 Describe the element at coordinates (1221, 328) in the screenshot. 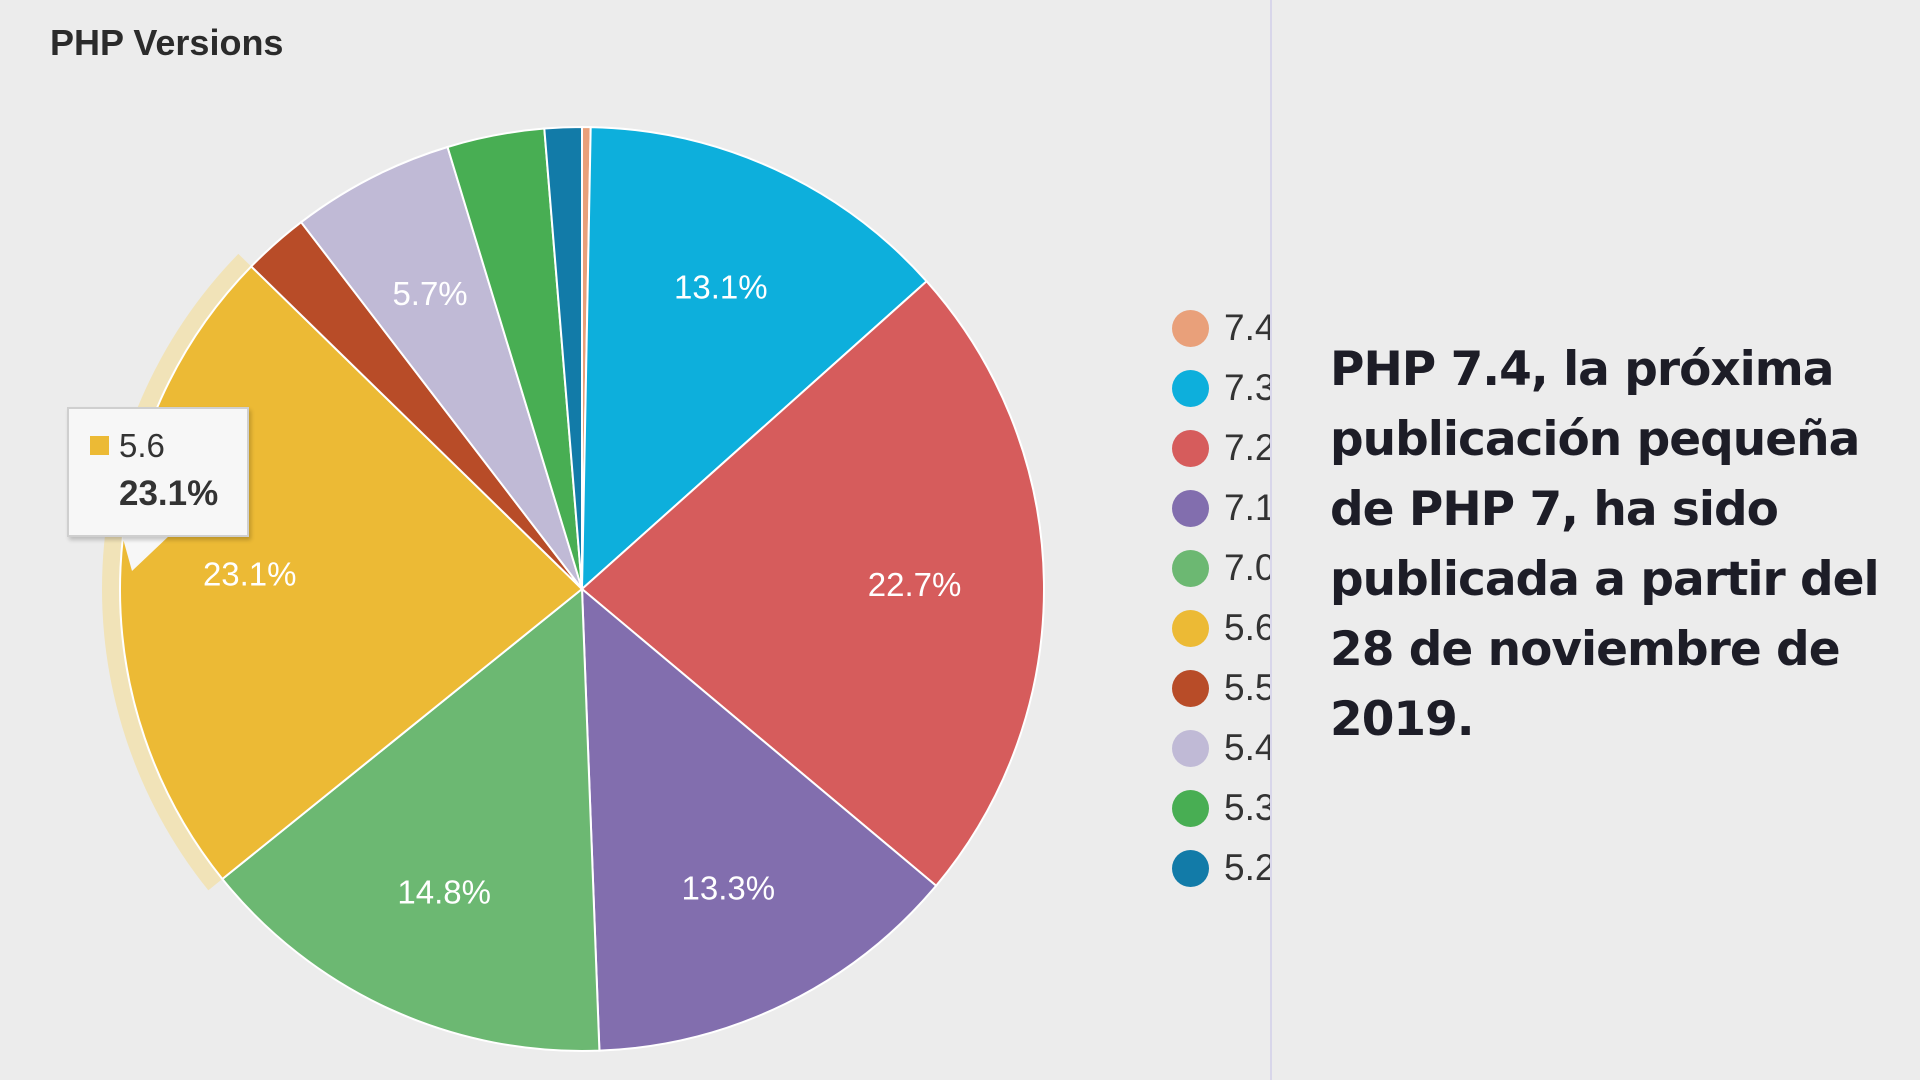

I see `legend-item-7.4: 7.4` at that location.